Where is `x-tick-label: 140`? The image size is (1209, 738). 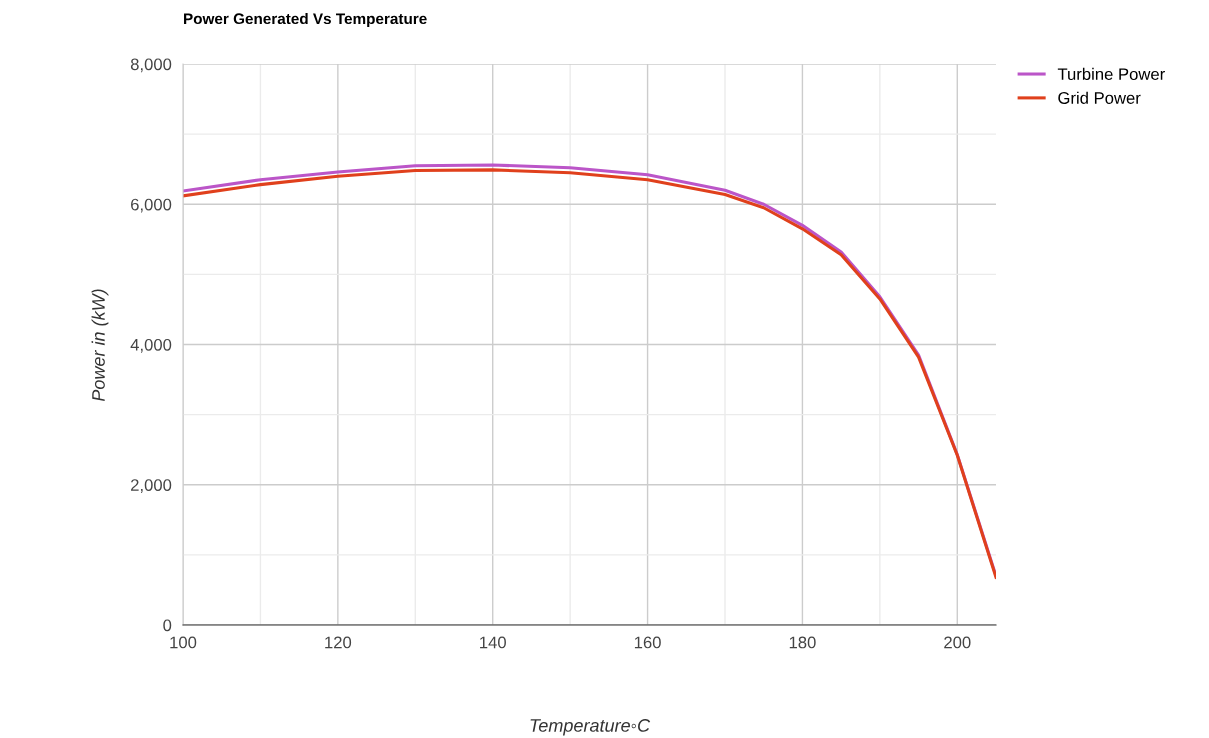
x-tick-label: 140 is located at coordinates (493, 642).